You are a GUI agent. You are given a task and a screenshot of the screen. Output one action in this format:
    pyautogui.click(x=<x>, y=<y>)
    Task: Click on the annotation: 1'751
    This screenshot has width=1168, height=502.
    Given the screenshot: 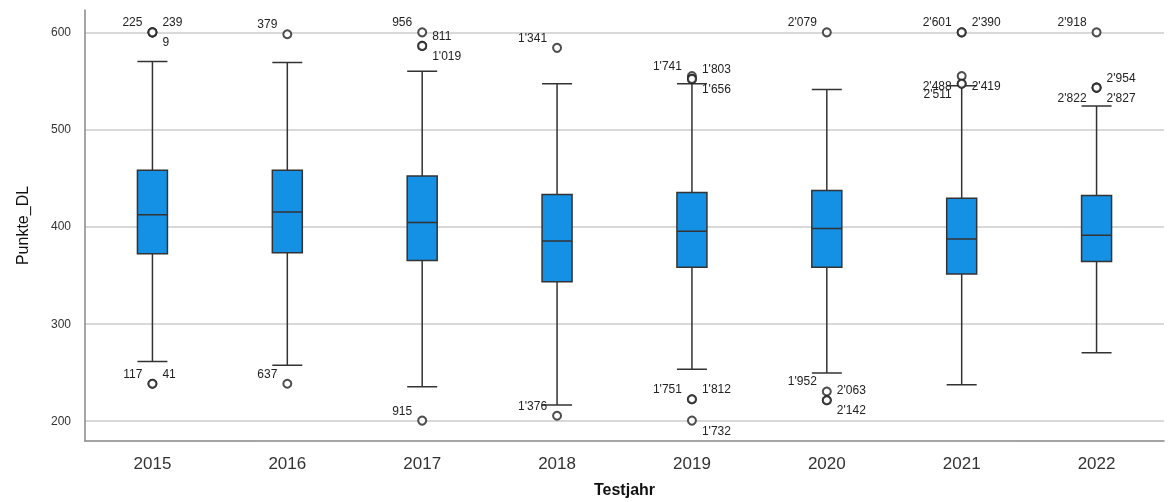 What is the action you would take?
    pyautogui.click(x=667, y=389)
    